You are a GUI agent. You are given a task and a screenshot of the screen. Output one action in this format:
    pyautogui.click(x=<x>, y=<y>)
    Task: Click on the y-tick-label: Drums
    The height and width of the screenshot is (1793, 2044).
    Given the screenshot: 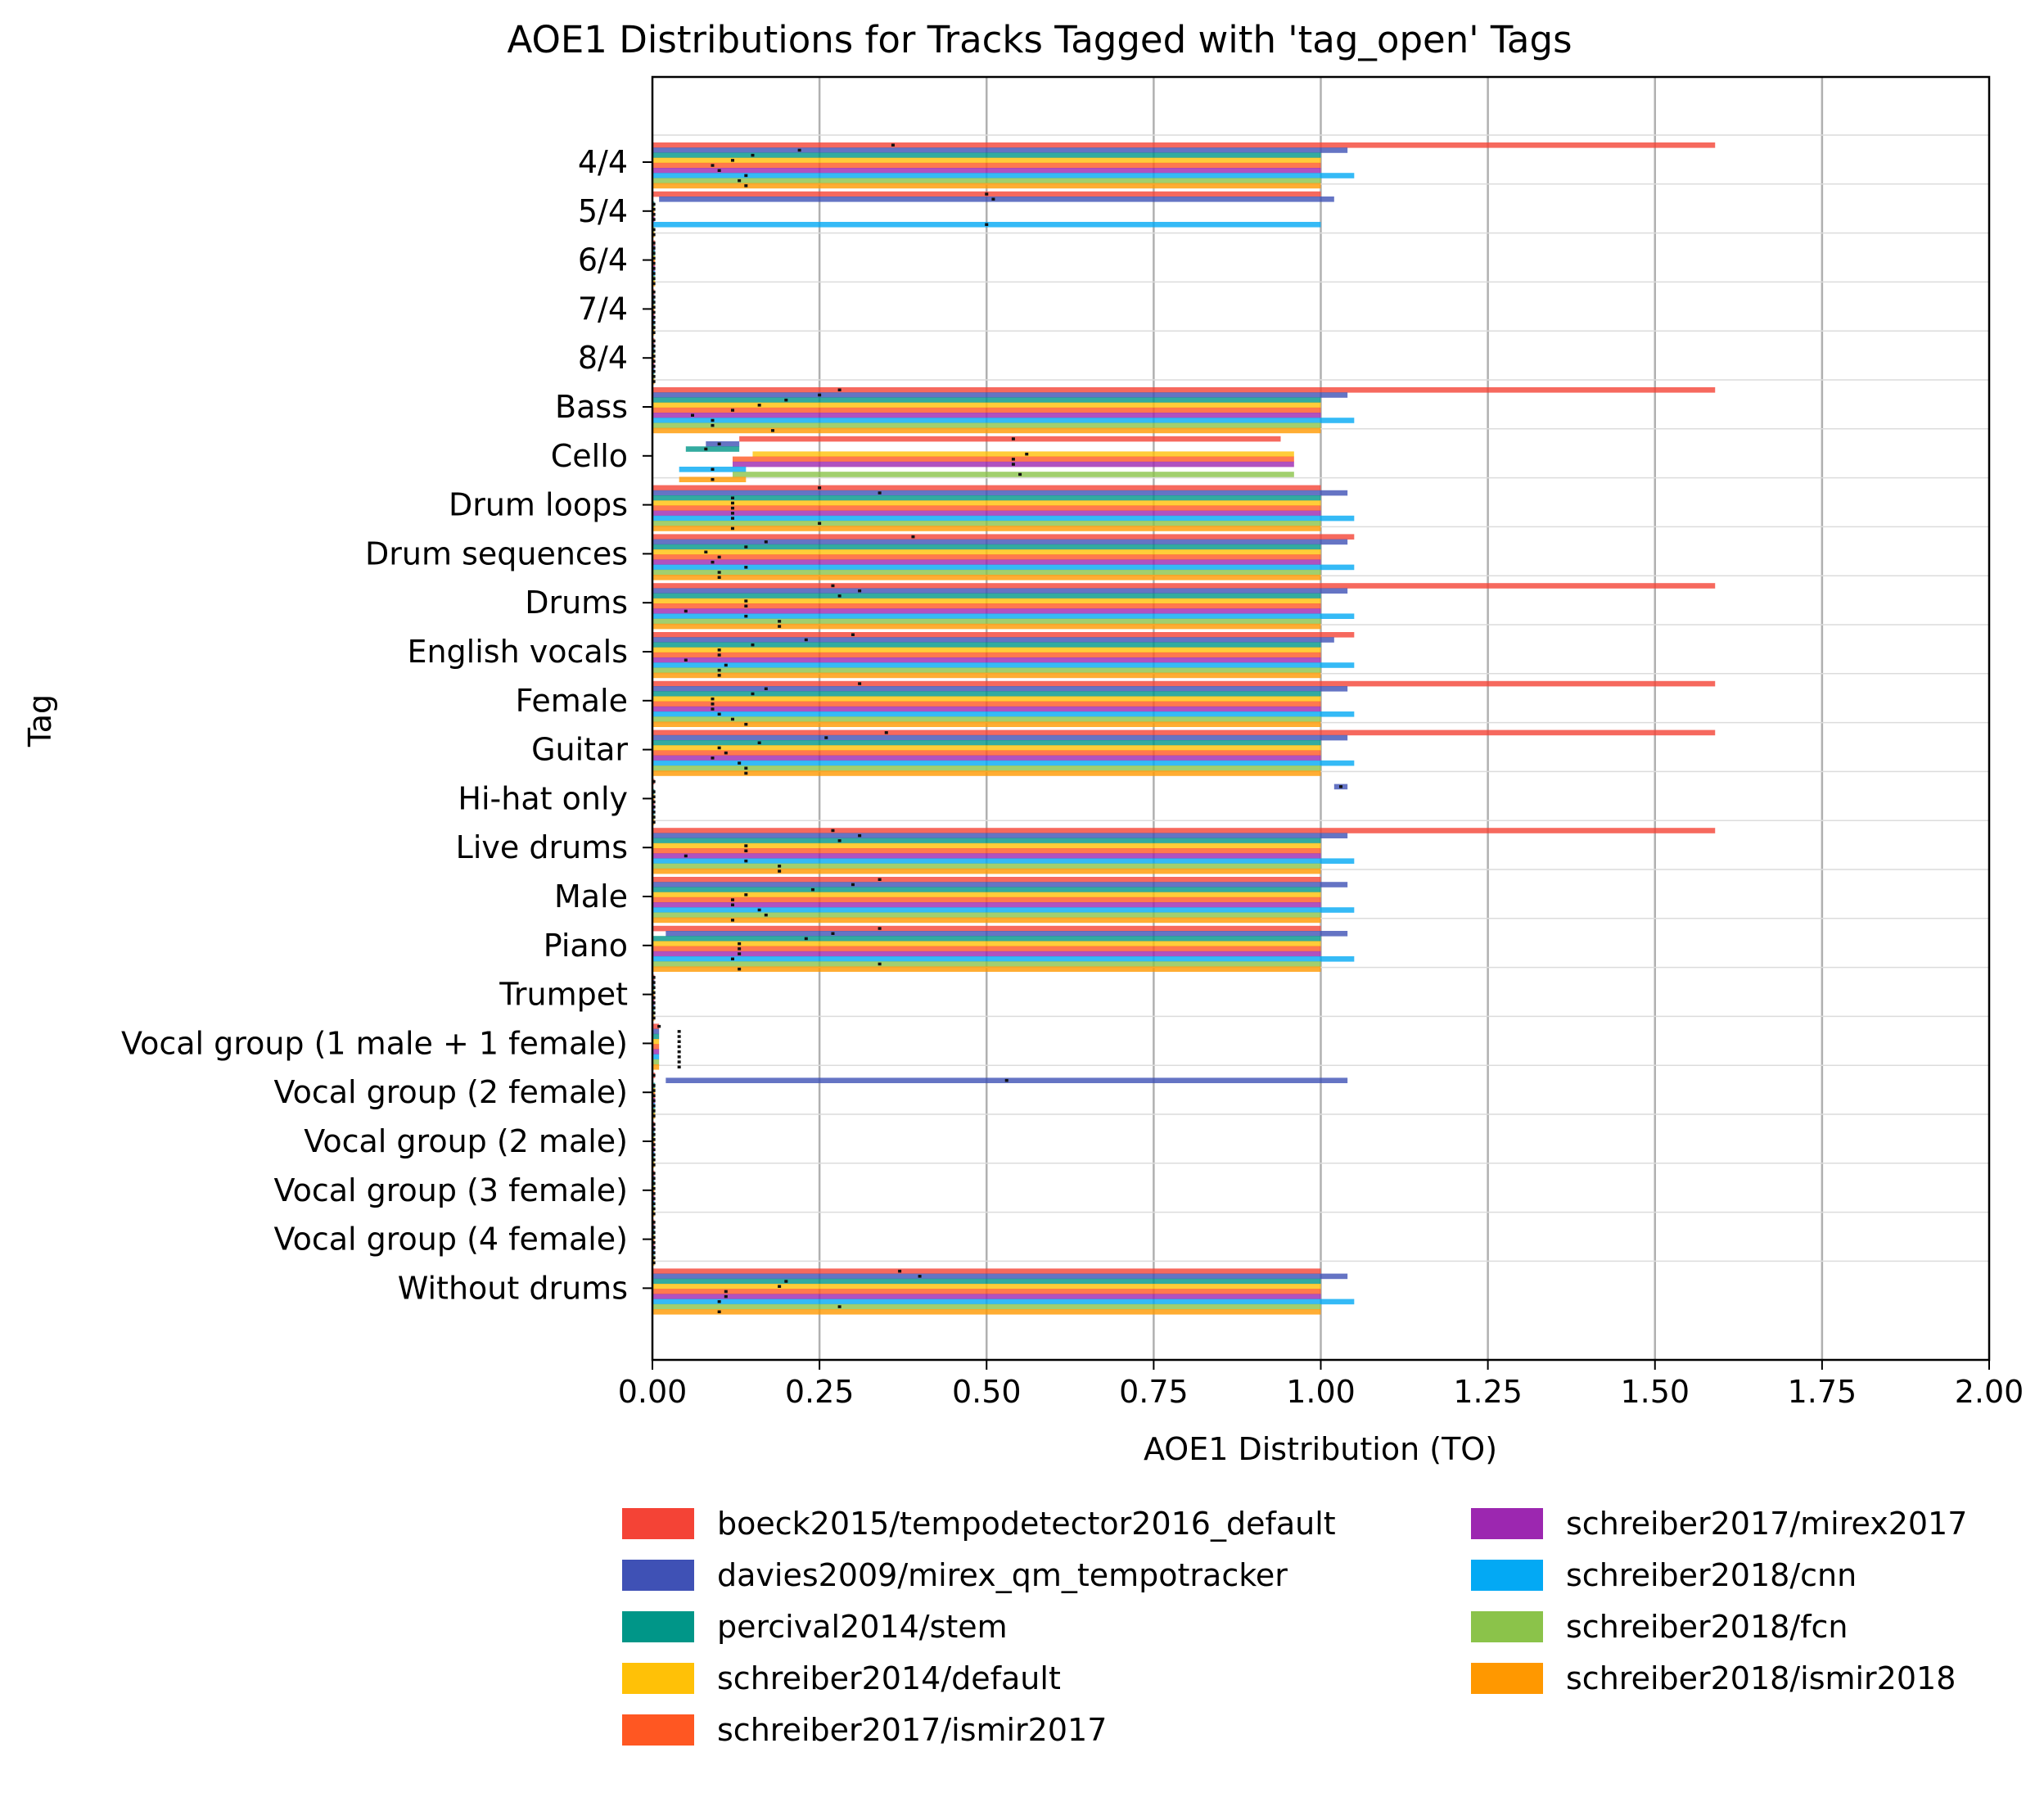 What is the action you would take?
    pyautogui.click(x=576, y=603)
    